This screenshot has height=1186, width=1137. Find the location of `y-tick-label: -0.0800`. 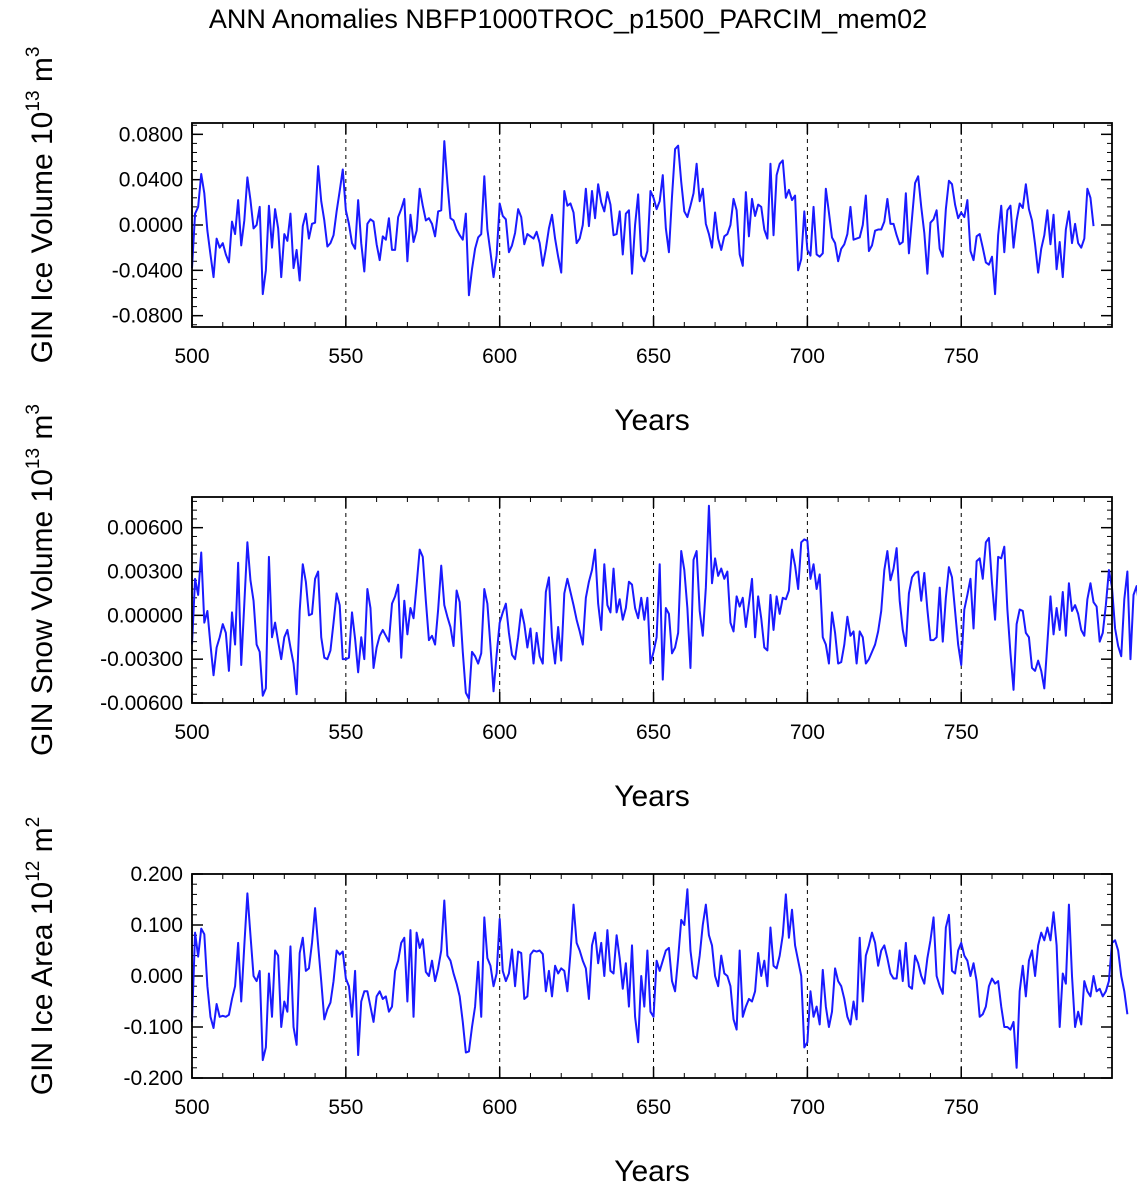

y-tick-label: -0.0800 is located at coordinates (147, 316).